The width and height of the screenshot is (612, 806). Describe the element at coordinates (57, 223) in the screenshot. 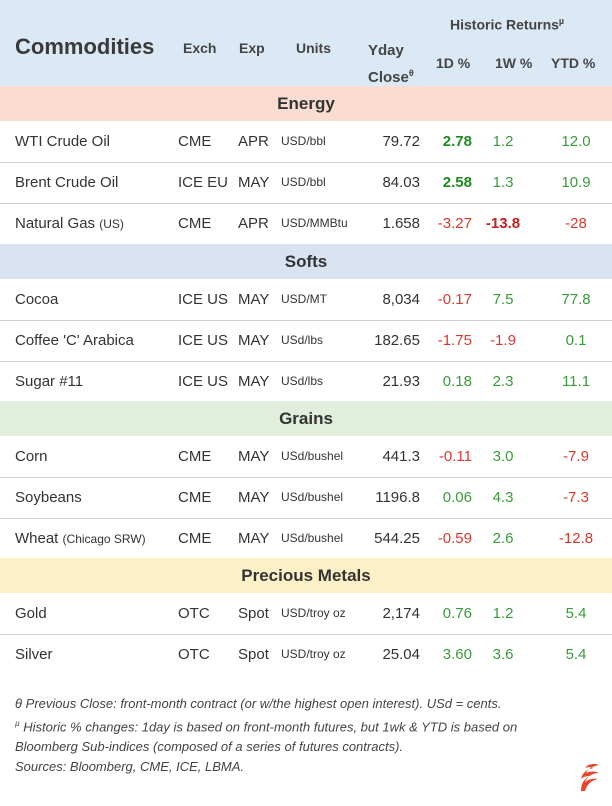

I see `commodity-name-text: Natural Gas` at that location.